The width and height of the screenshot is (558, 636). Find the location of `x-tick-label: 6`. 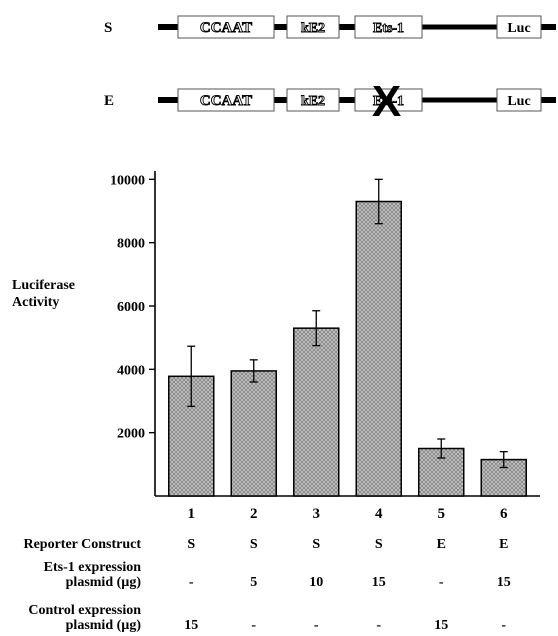

x-tick-label: 6 is located at coordinates (504, 513).